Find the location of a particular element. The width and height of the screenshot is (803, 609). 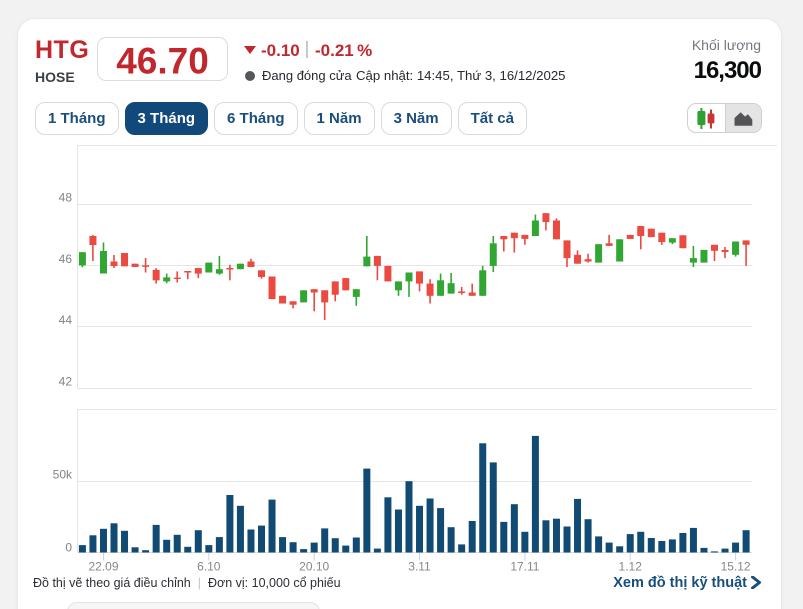

svg-text: 20.10 is located at coordinates (314, 567).